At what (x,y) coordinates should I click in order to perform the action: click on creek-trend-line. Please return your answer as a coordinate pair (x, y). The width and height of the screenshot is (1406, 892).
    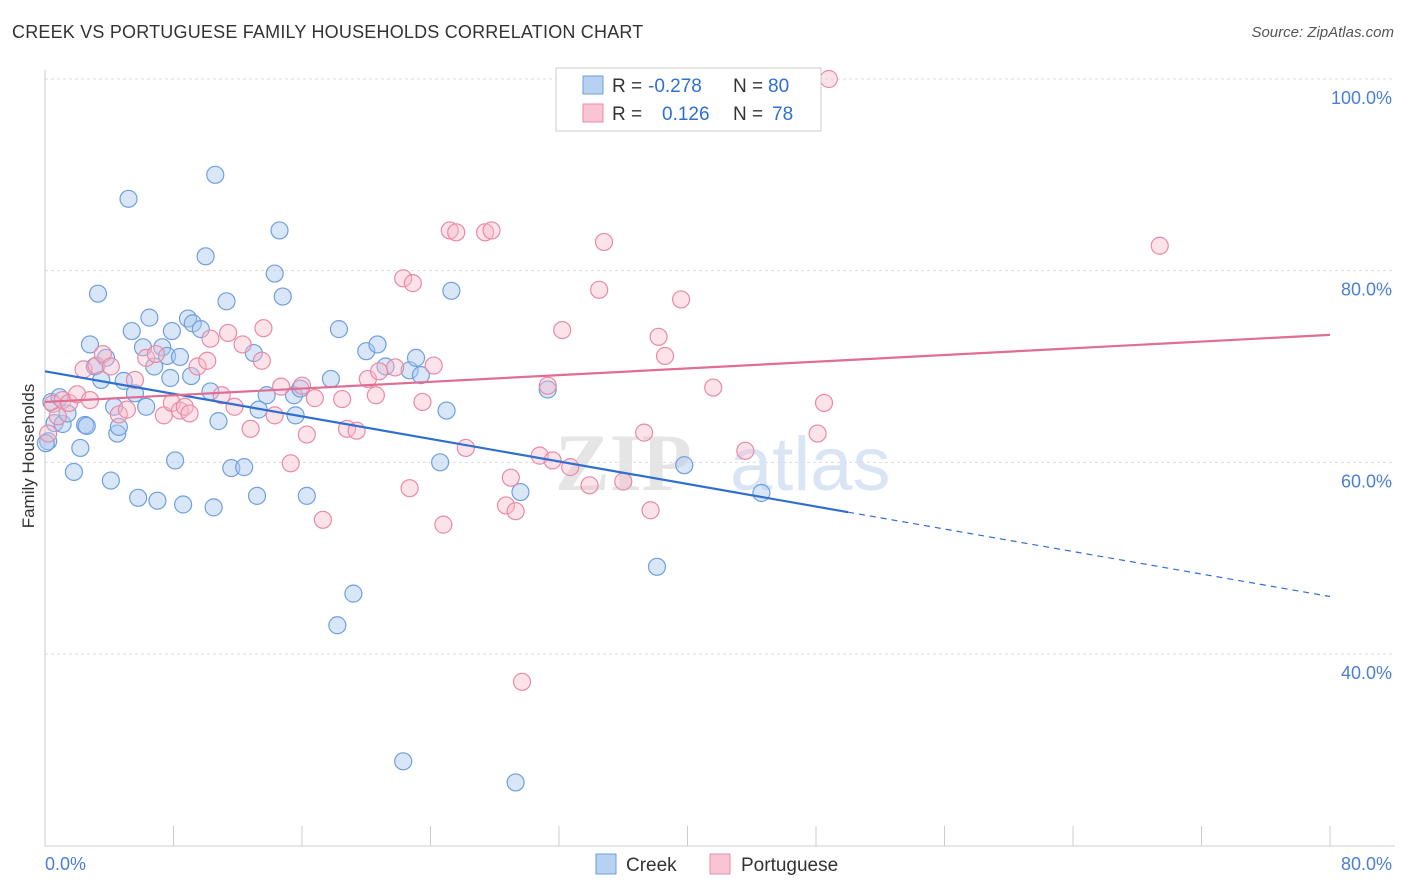
    Looking at the image, I should click on (446, 442).